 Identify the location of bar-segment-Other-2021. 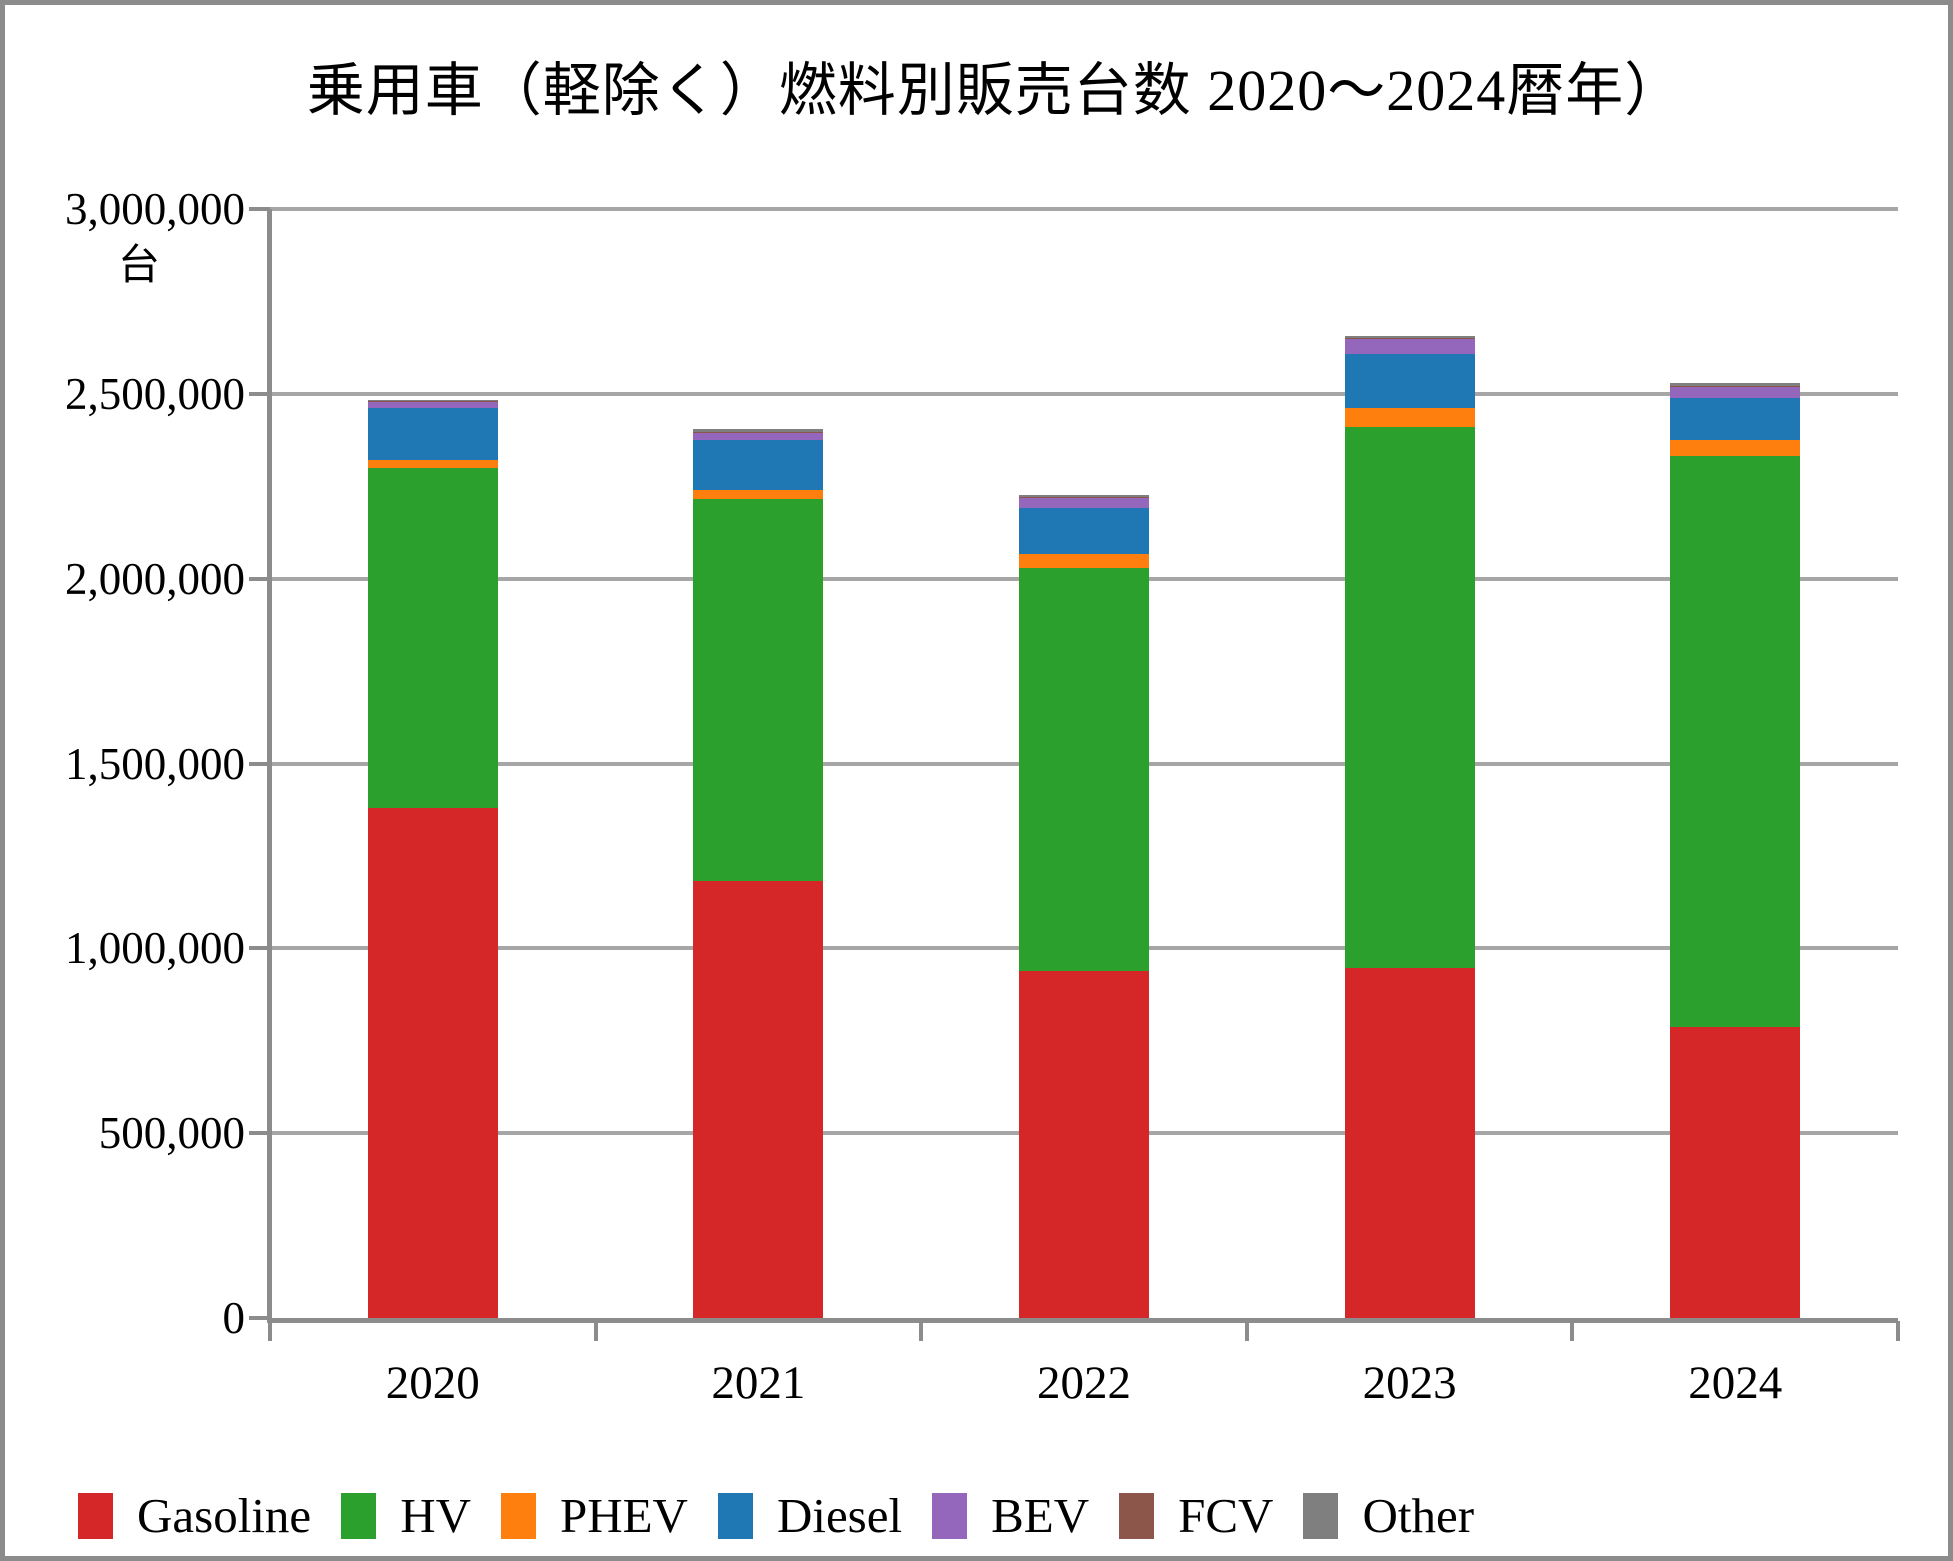
(758, 430).